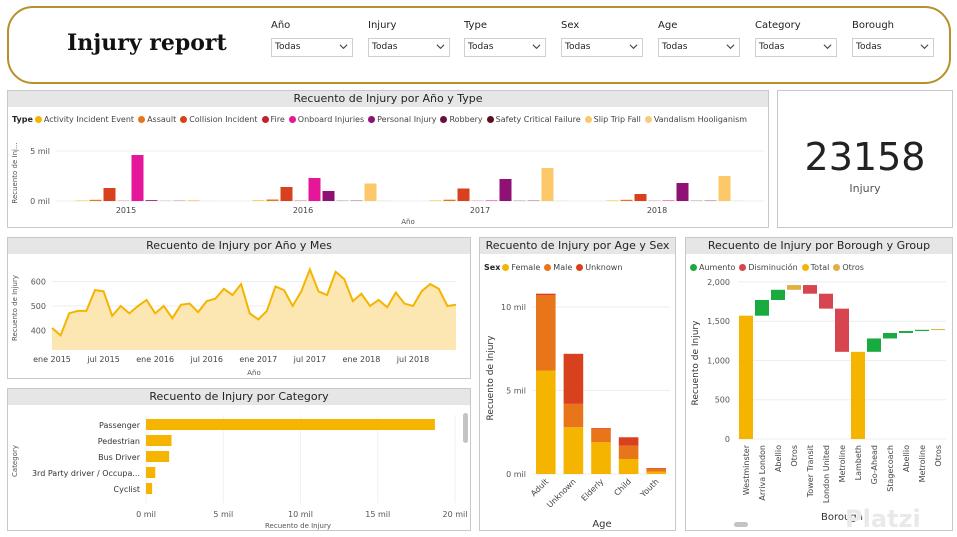 The width and height of the screenshot is (957, 537). I want to click on legend-item: Aumento, so click(712, 267).